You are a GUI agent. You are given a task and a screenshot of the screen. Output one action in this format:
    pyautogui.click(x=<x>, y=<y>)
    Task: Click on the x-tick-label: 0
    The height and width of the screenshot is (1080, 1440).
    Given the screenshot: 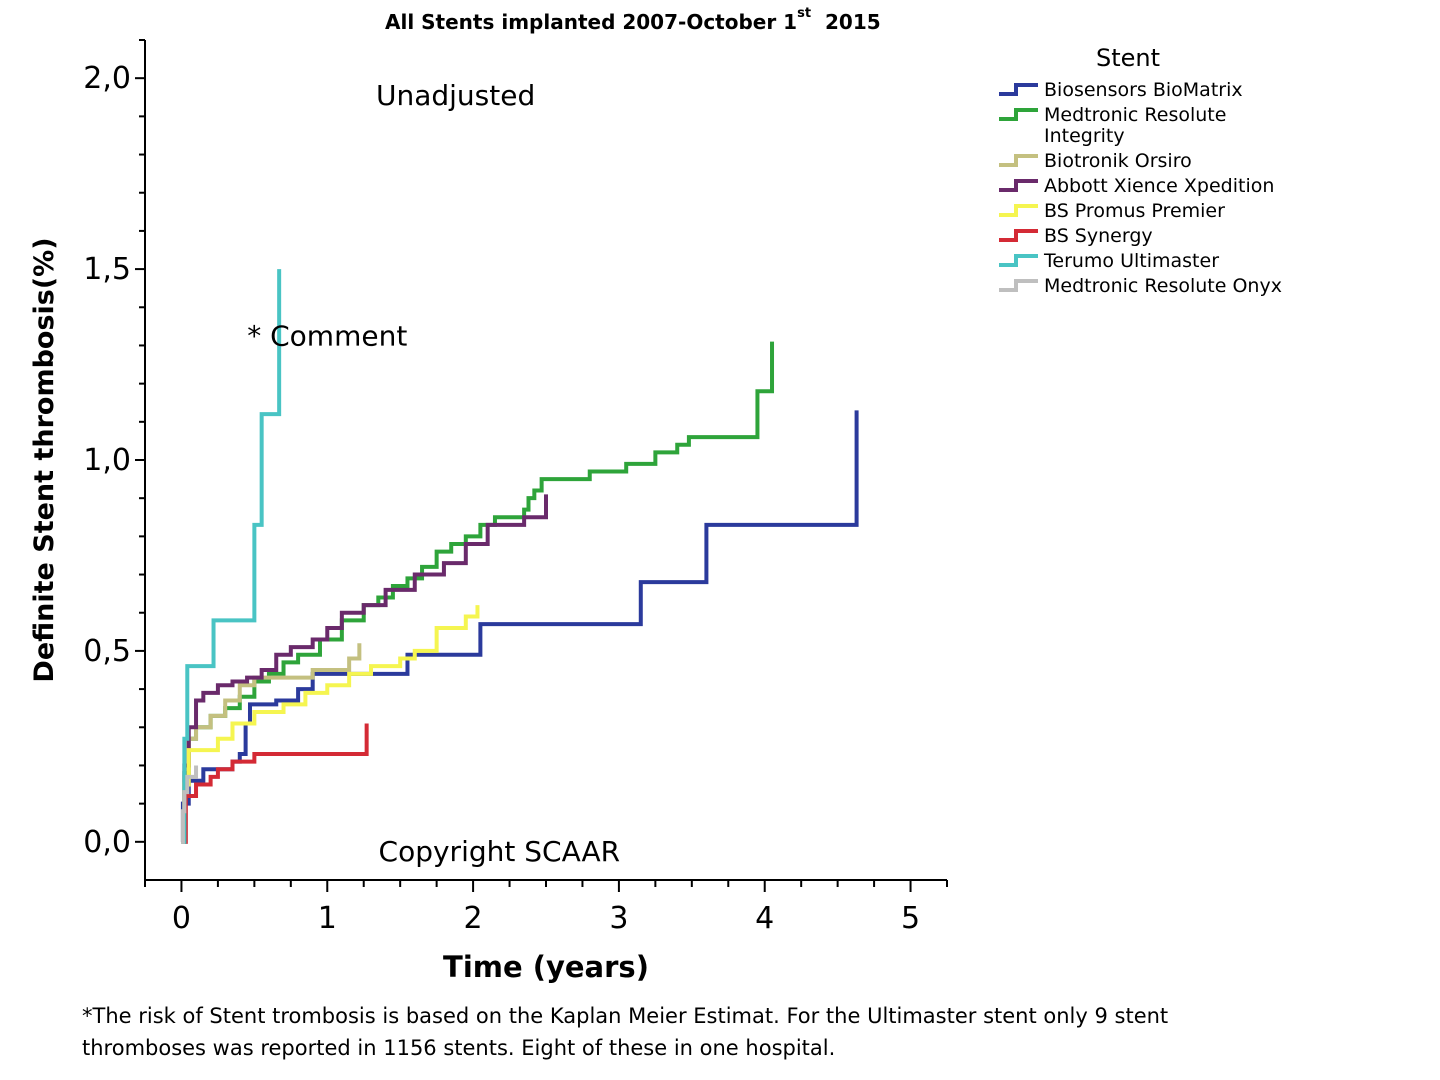 What is the action you would take?
    pyautogui.click(x=181, y=918)
    